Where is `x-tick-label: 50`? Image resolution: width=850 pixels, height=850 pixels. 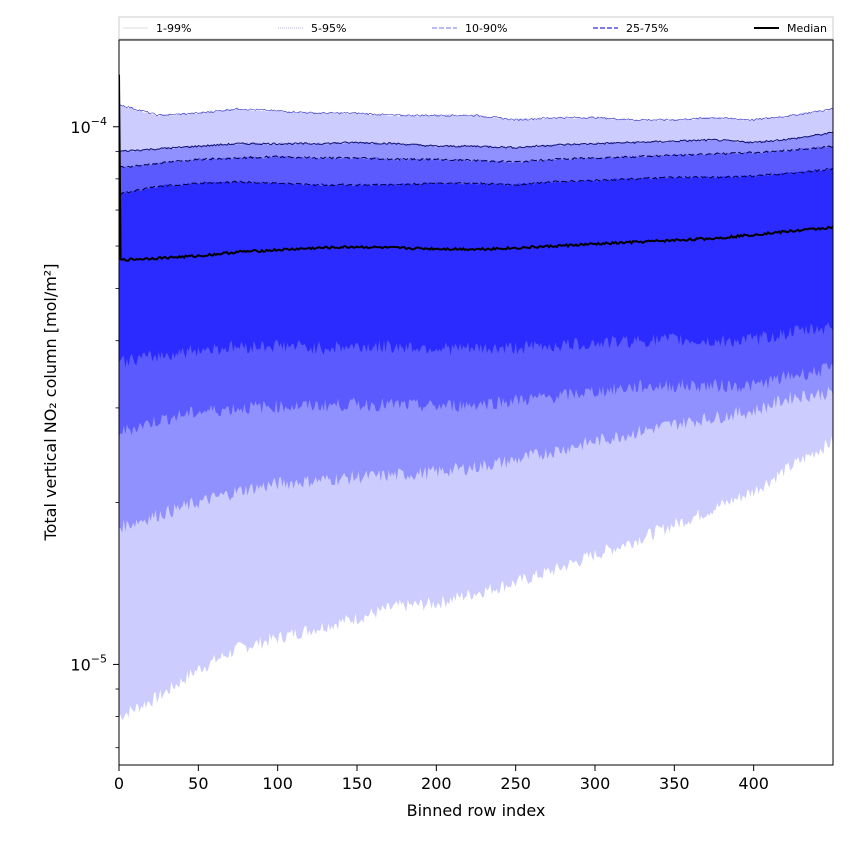 x-tick-label: 50 is located at coordinates (198, 783).